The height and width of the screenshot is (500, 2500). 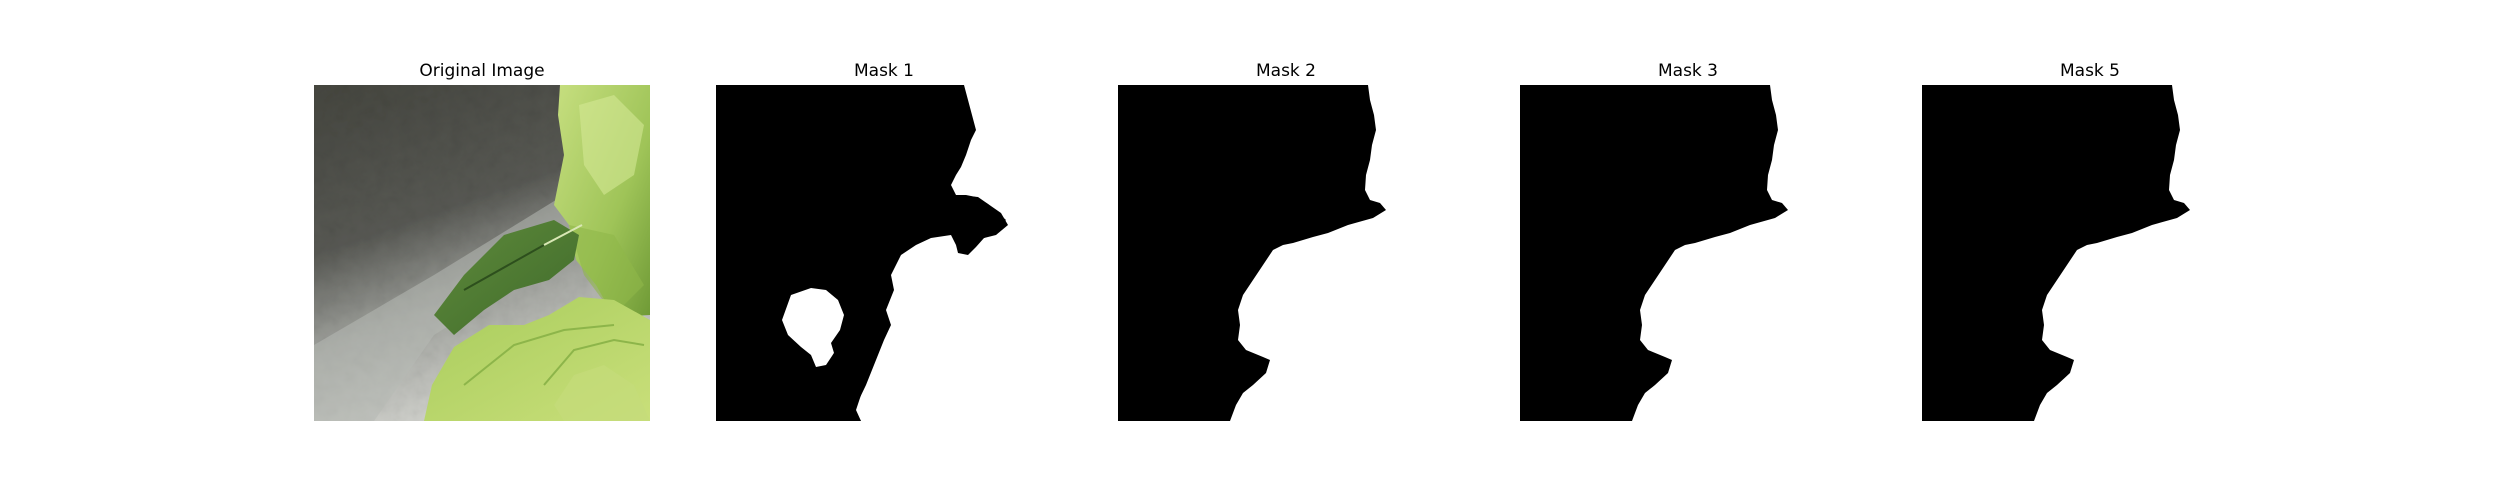 What do you see at coordinates (1286, 253) in the screenshot?
I see `mask-2-image` at bounding box center [1286, 253].